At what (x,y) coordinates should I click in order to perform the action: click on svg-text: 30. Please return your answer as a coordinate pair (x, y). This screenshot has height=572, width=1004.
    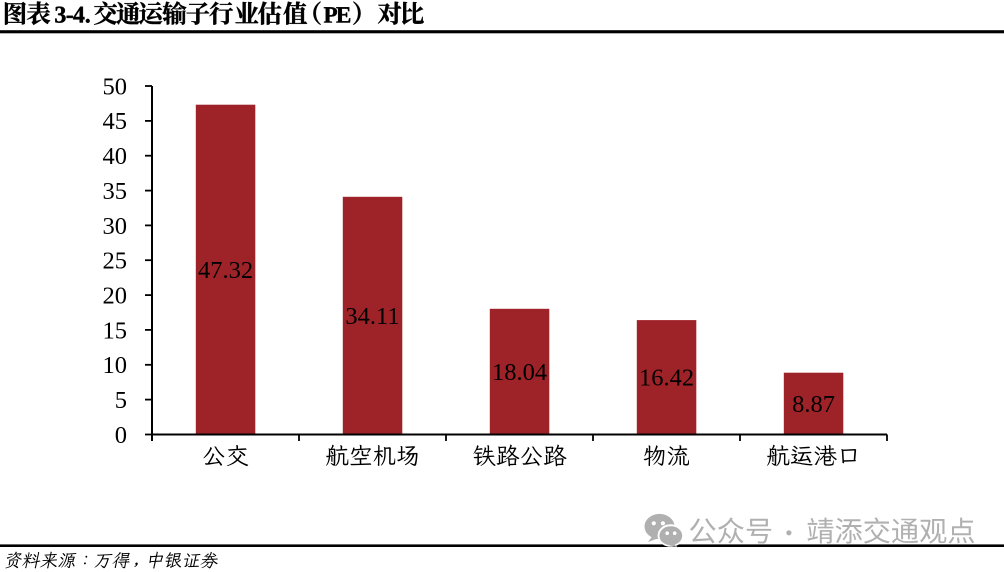
    Looking at the image, I should click on (115, 226).